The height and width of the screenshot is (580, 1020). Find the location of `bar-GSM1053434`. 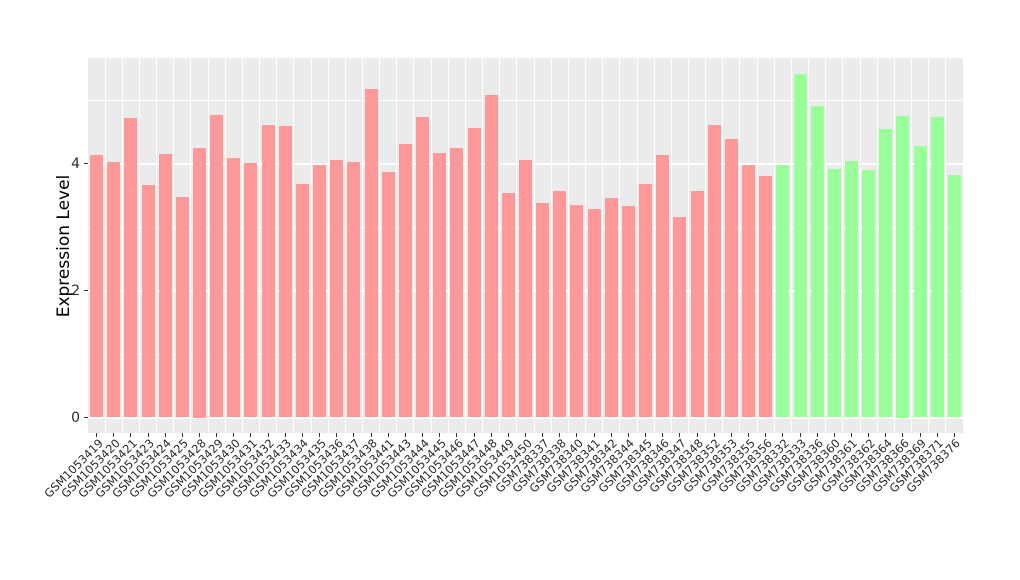

bar-GSM1053434 is located at coordinates (302, 301).